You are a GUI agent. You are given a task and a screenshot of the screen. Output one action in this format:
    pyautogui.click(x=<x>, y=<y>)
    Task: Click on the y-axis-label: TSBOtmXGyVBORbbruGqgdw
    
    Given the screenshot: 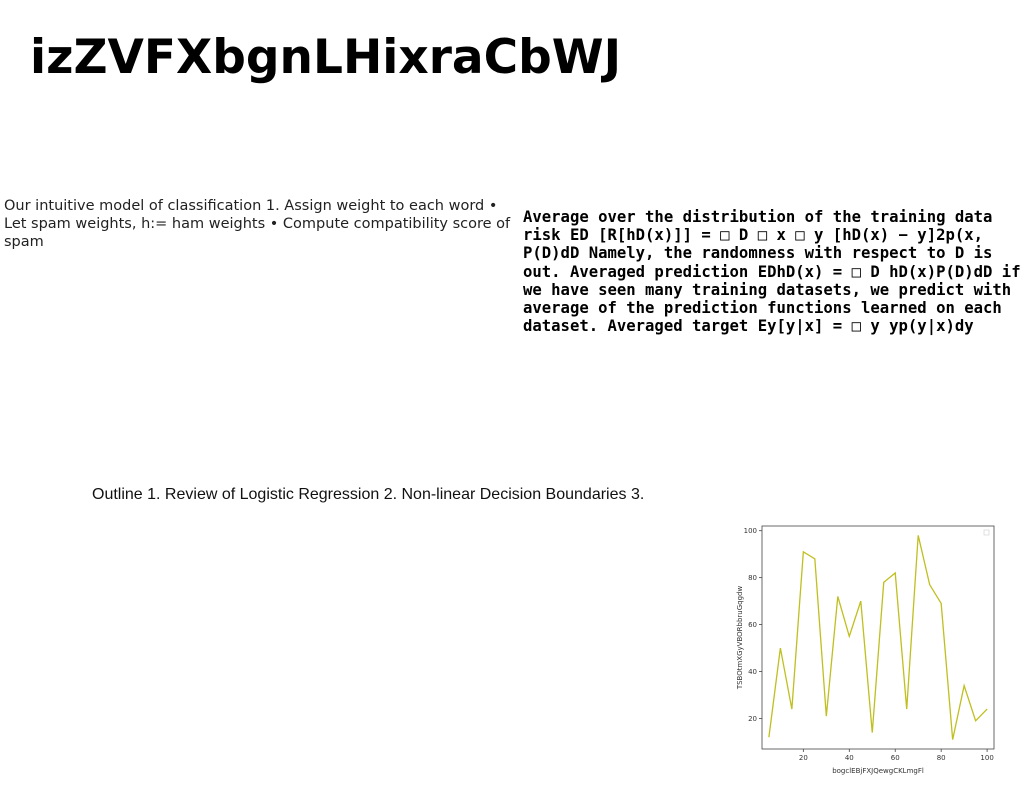 What is the action you would take?
    pyautogui.click(x=740, y=638)
    